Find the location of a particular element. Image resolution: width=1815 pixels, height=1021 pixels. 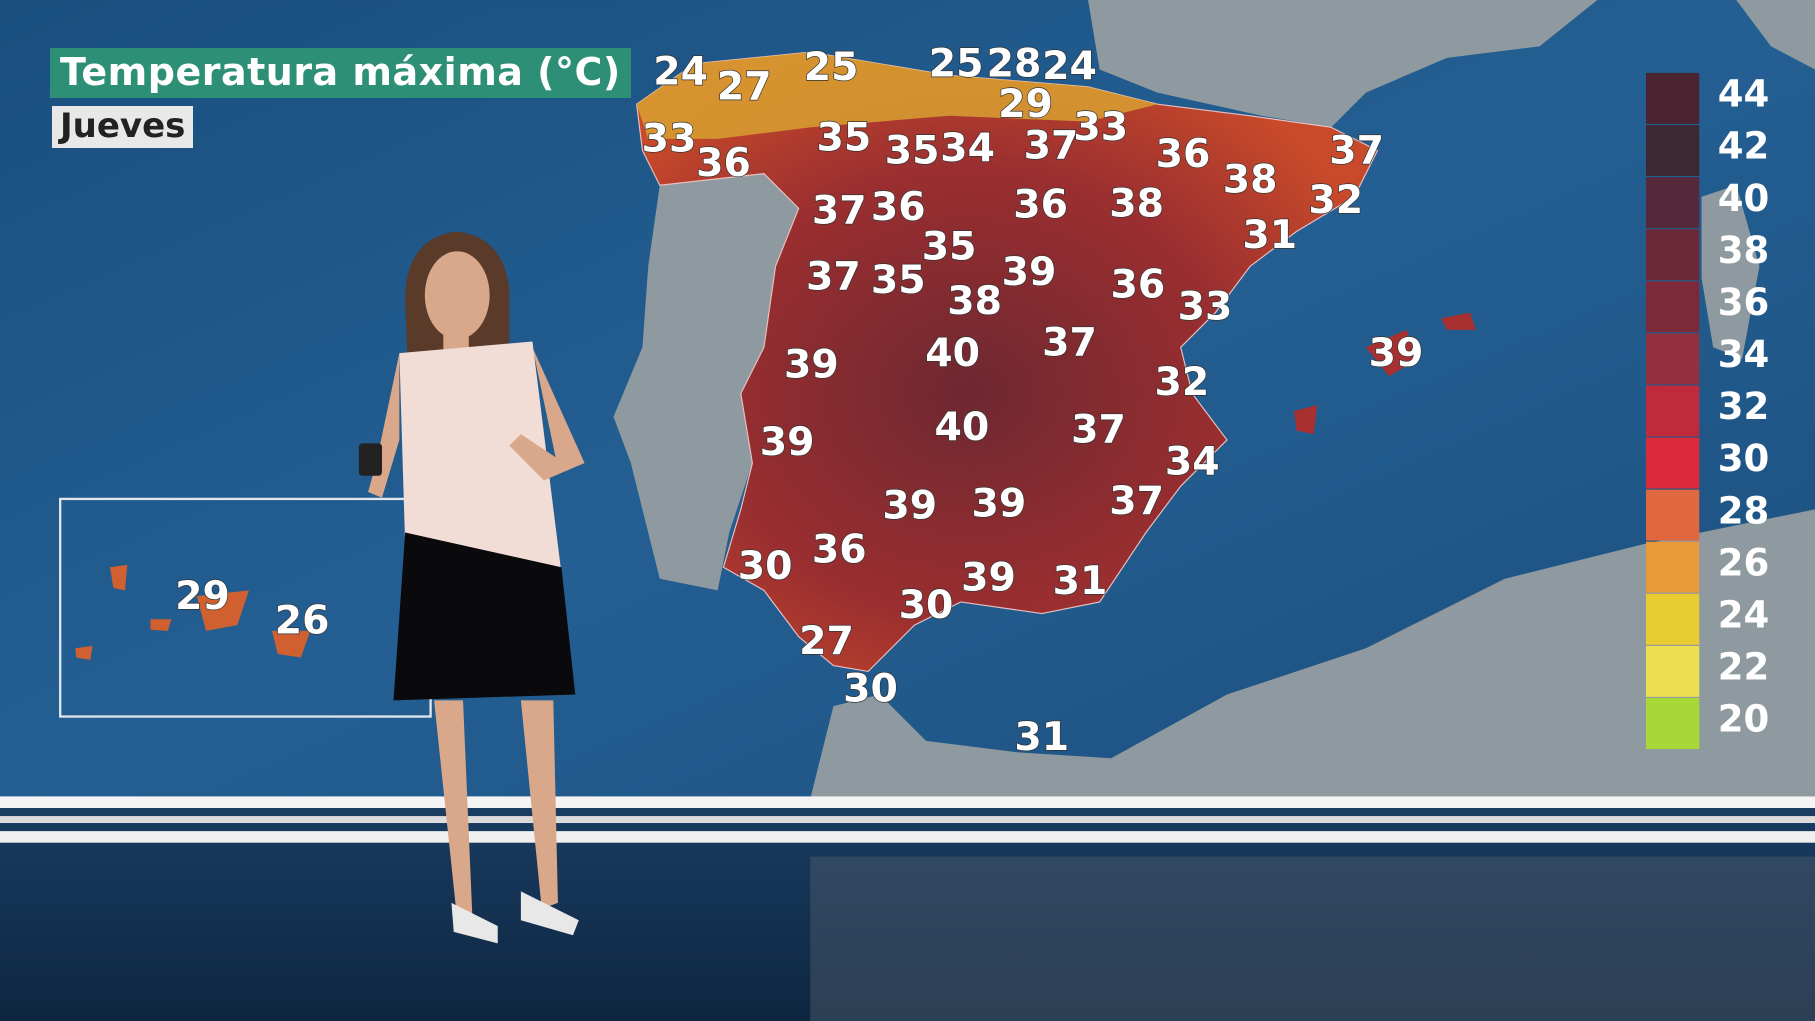

legend-label: 30 is located at coordinates (1744, 458).